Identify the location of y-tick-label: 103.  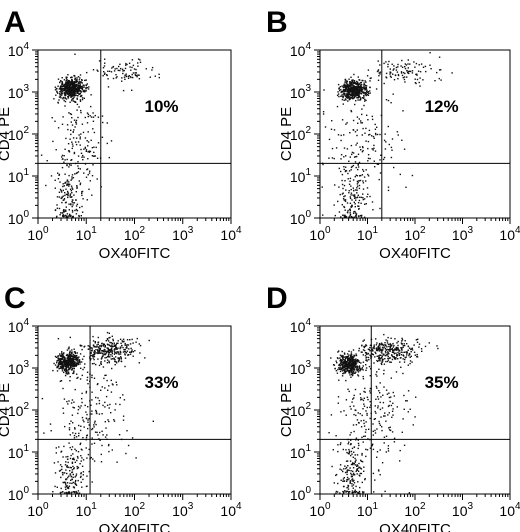
(301, 368).